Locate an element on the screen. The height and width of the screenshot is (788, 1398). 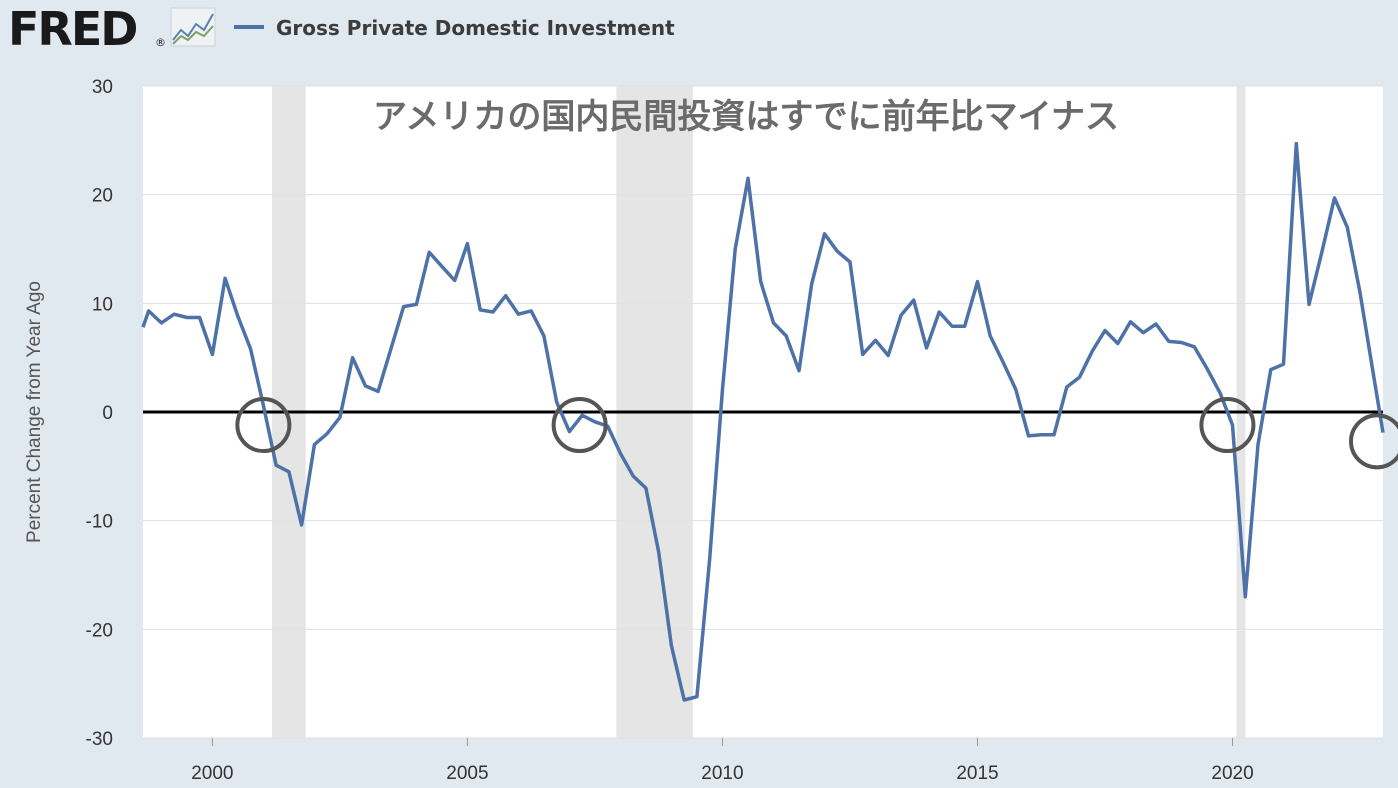
y-tick-label: -30 is located at coordinates (99, 739).